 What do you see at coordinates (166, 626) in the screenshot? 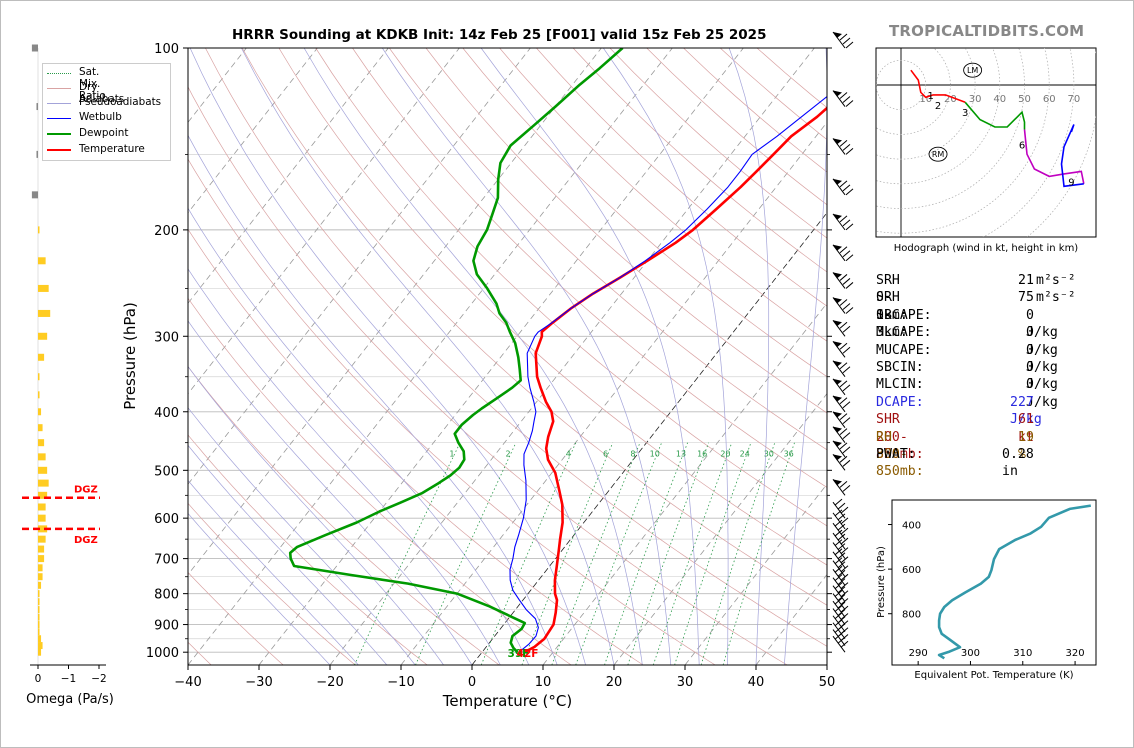
I see `y-tick-label: 900` at bounding box center [166, 626].